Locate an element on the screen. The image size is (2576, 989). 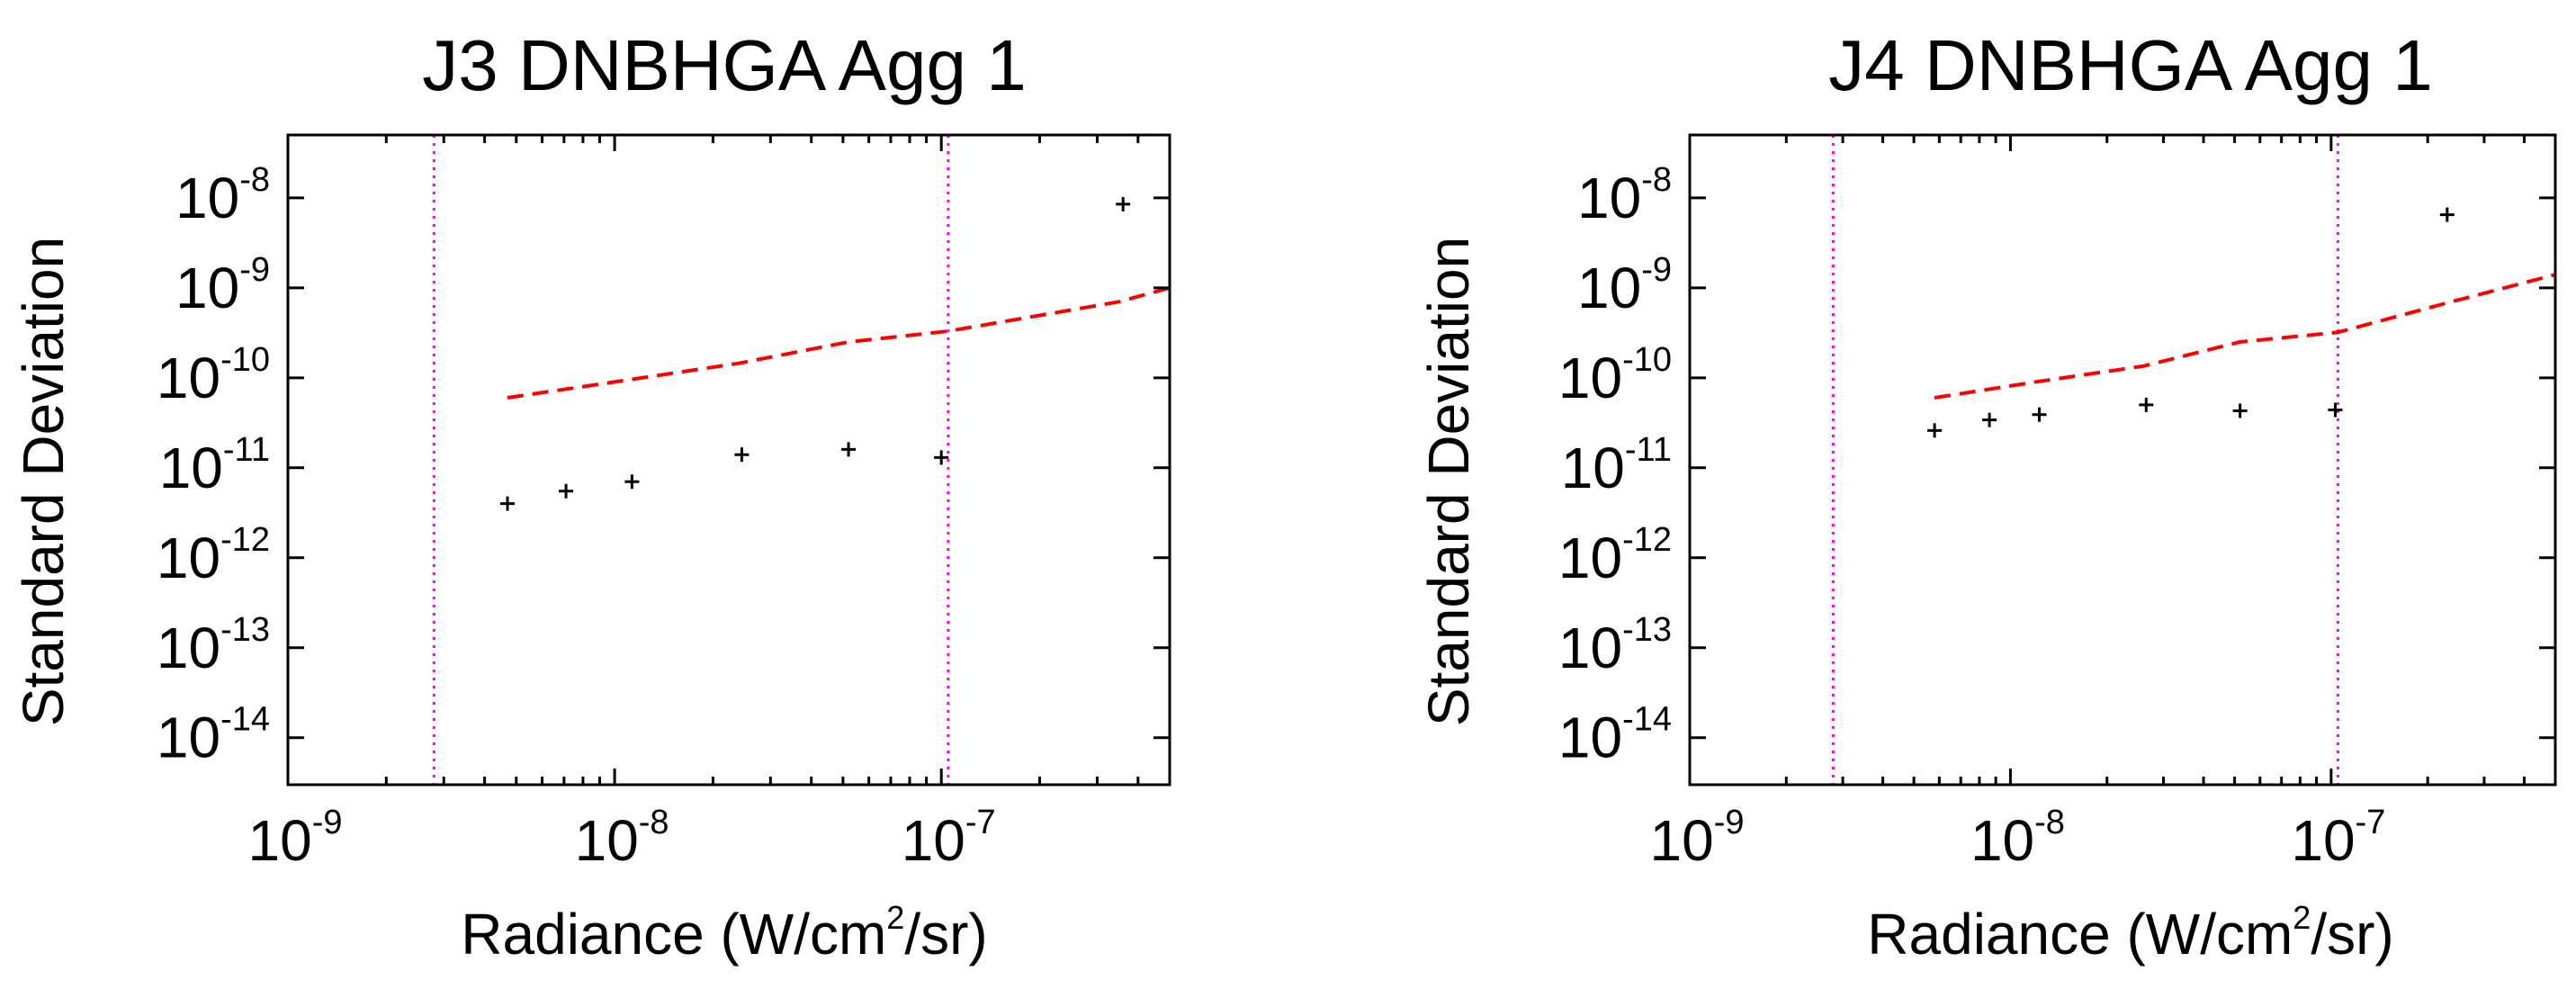
chart-title: J4 DNBHGA Agg 1 is located at coordinates (2130, 65).